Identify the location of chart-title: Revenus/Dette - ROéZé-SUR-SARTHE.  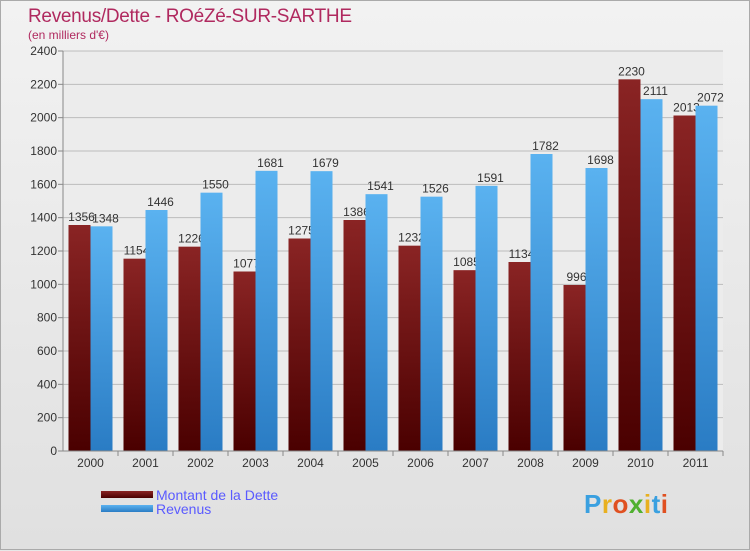
(190, 16).